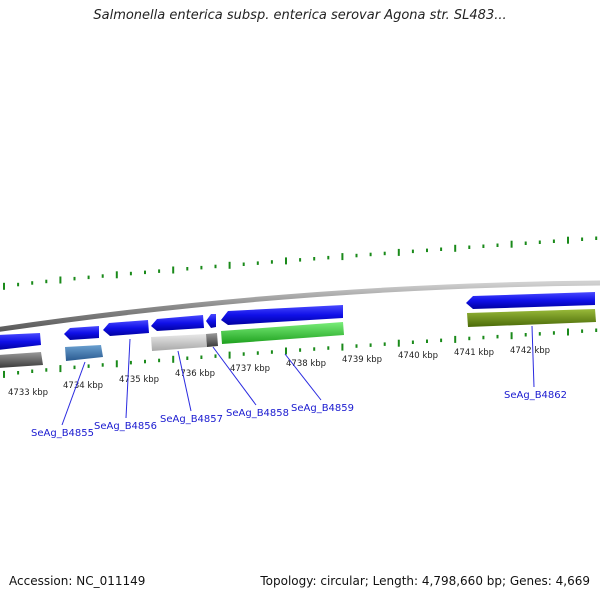 This screenshot has height=600, width=600. Describe the element at coordinates (250, 369) in the screenshot. I see `scale-label: 4737 kbp` at that location.